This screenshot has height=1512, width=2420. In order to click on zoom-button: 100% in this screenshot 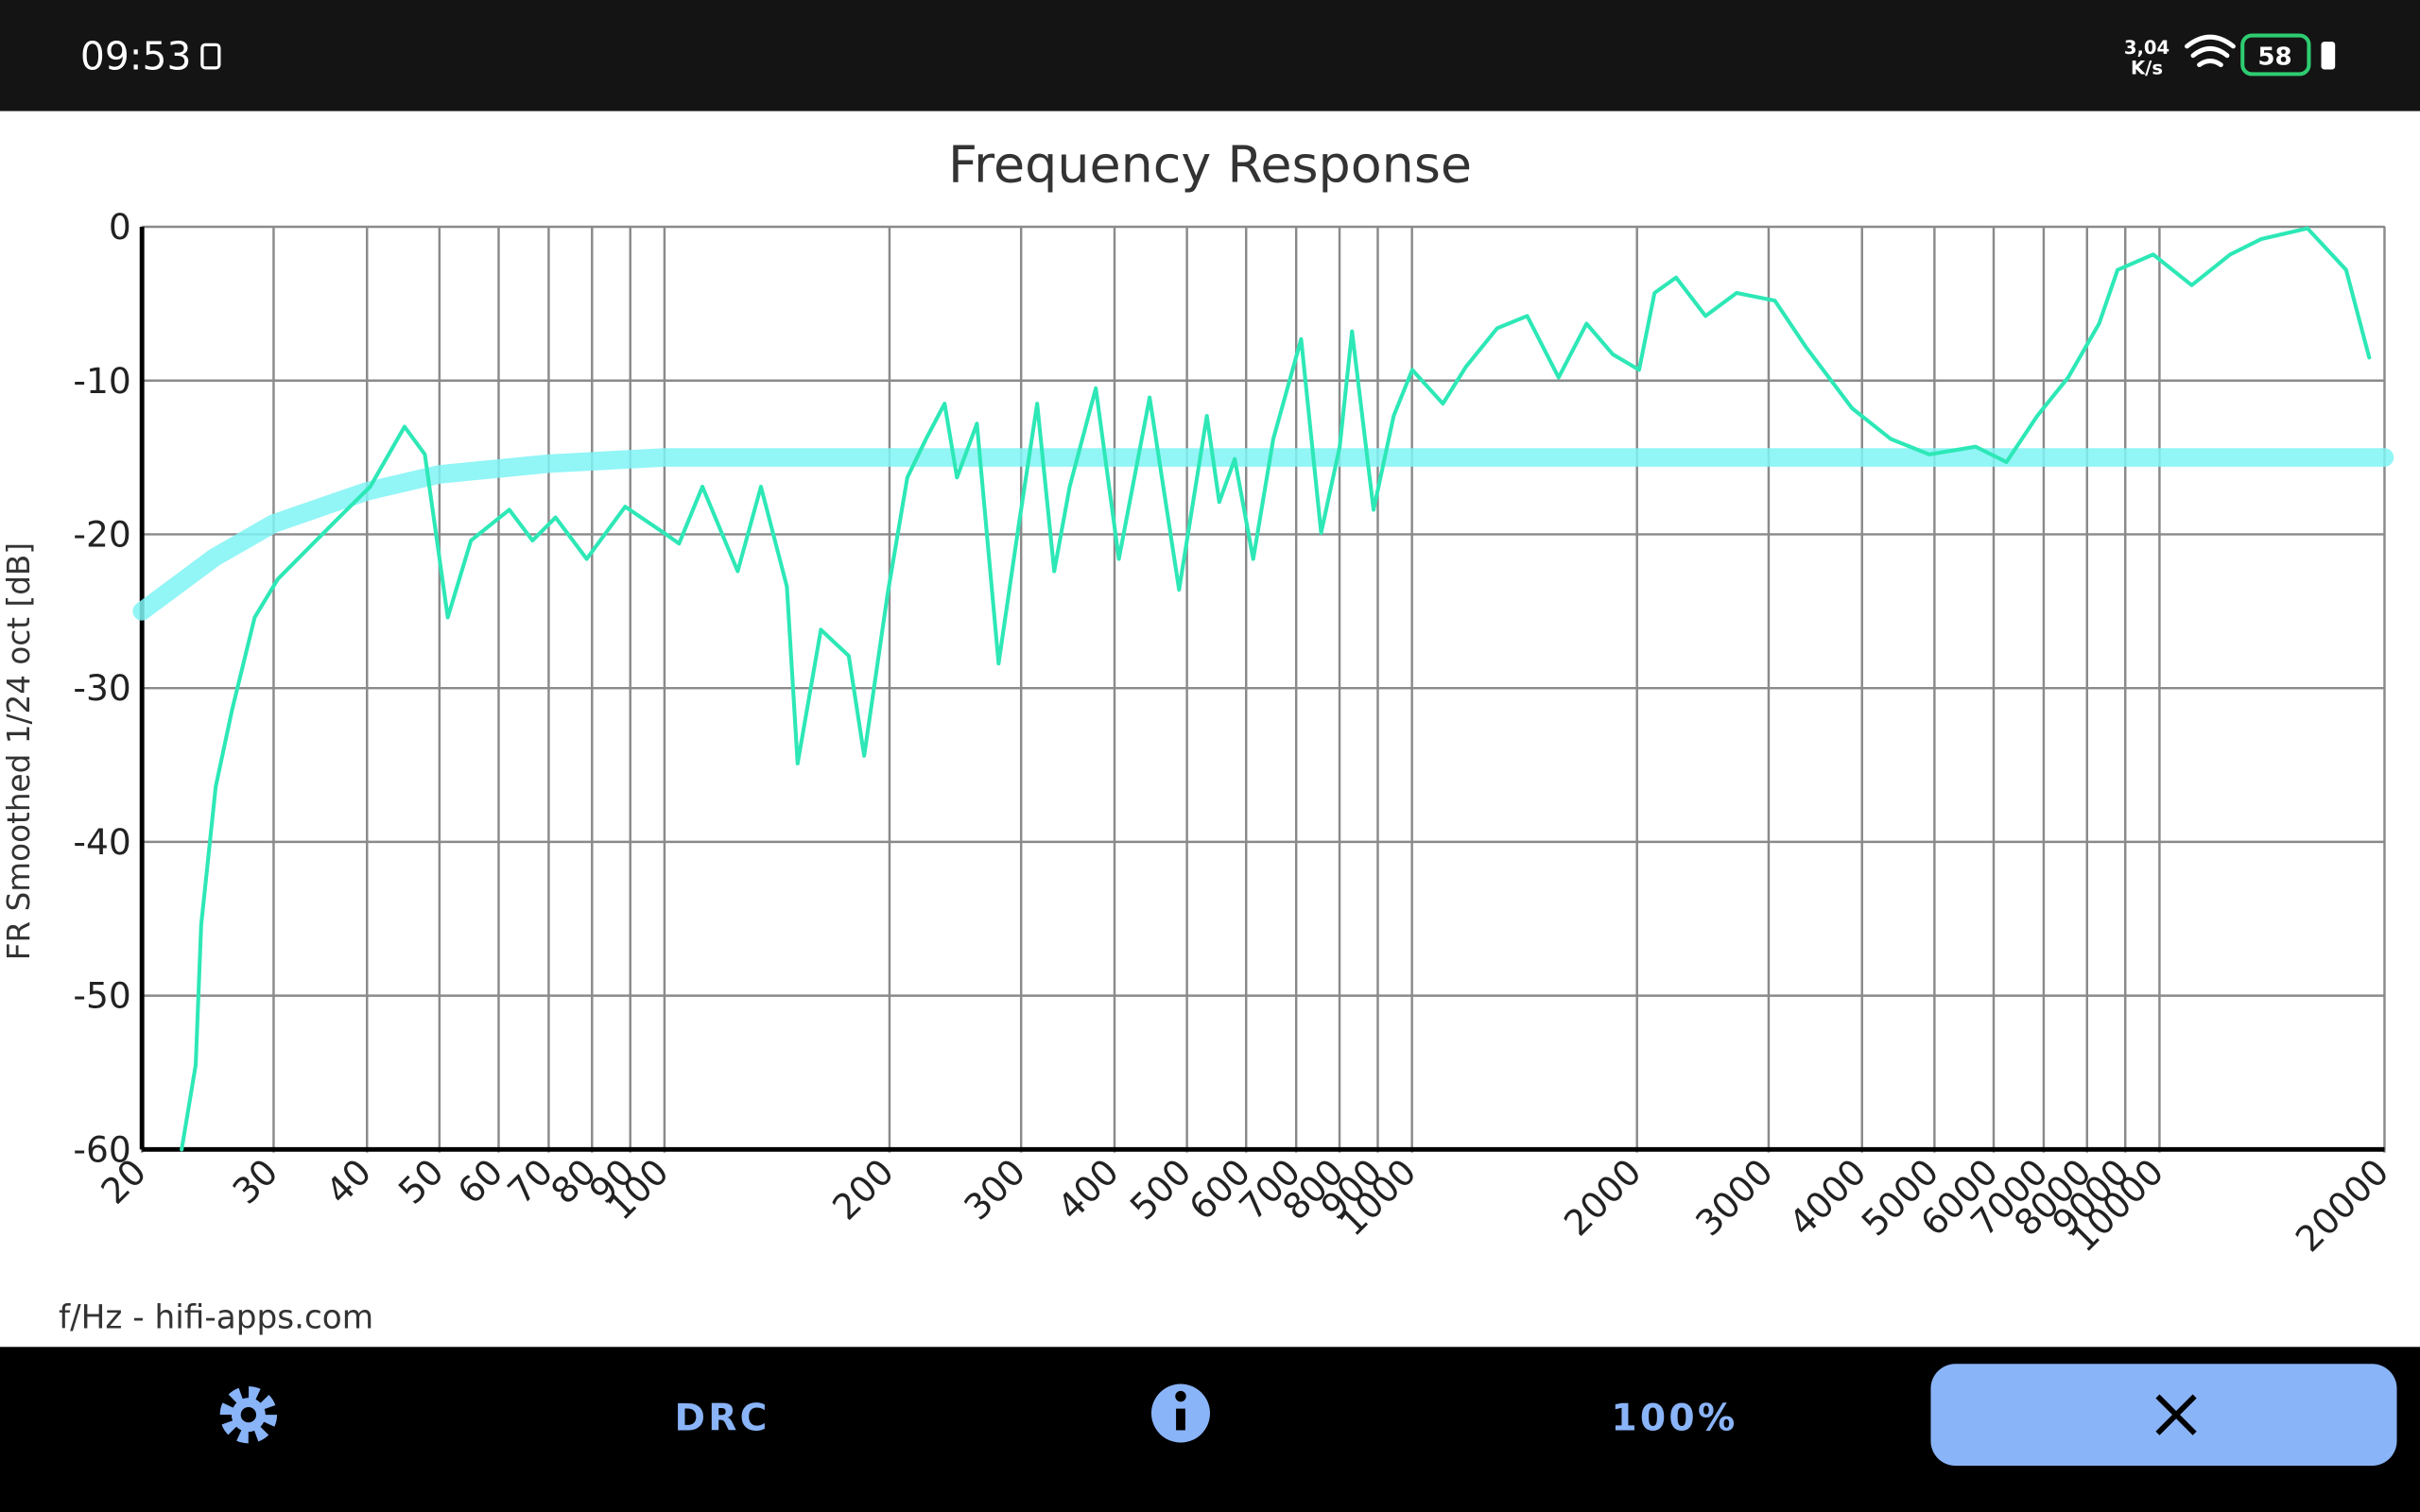, I will do `click(1674, 1418)`.